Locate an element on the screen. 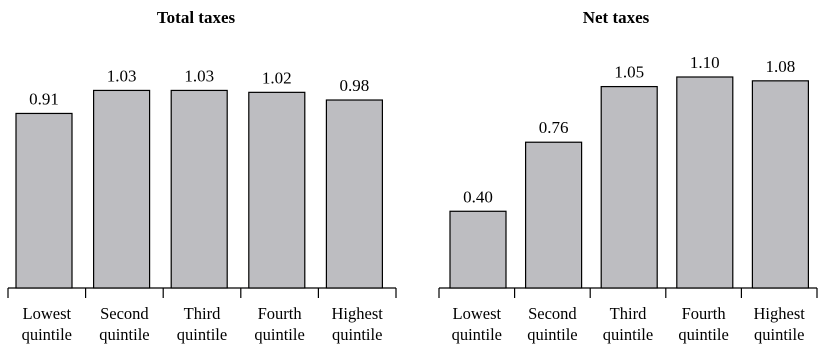 This screenshot has height=353, width=820. total-taxes-category-label-5-line-1: Highest is located at coordinates (358, 313).